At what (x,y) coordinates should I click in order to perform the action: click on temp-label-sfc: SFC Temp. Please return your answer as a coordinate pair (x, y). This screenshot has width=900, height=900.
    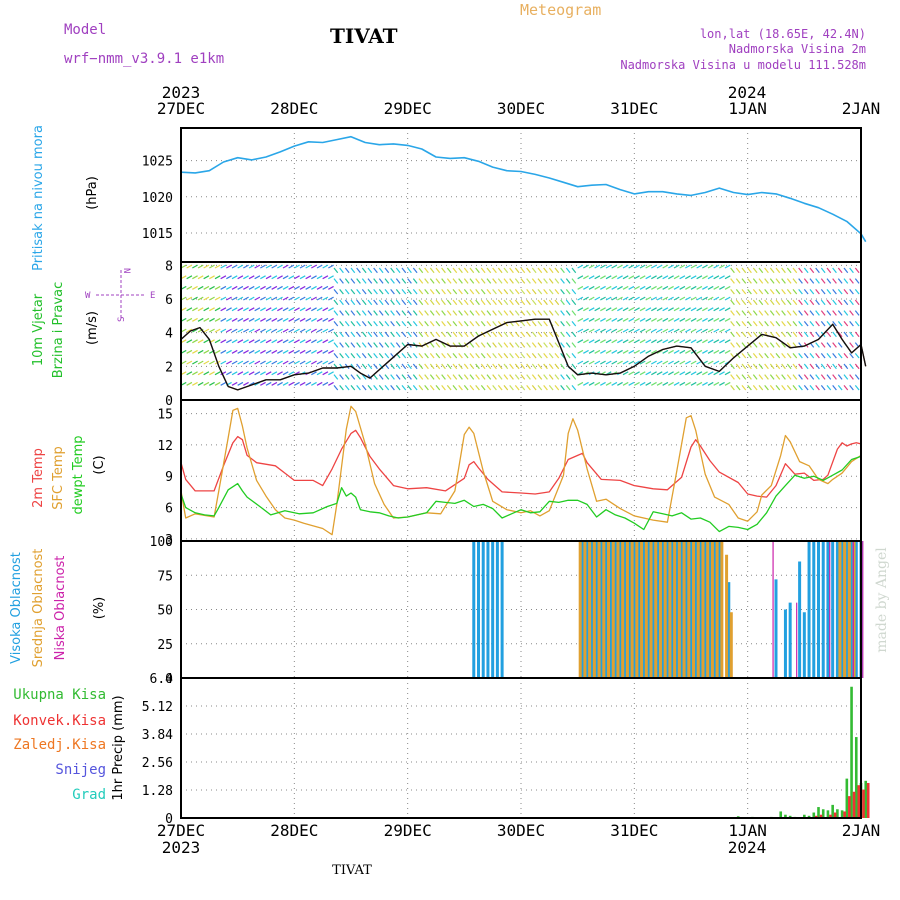
    Looking at the image, I should click on (58, 478).